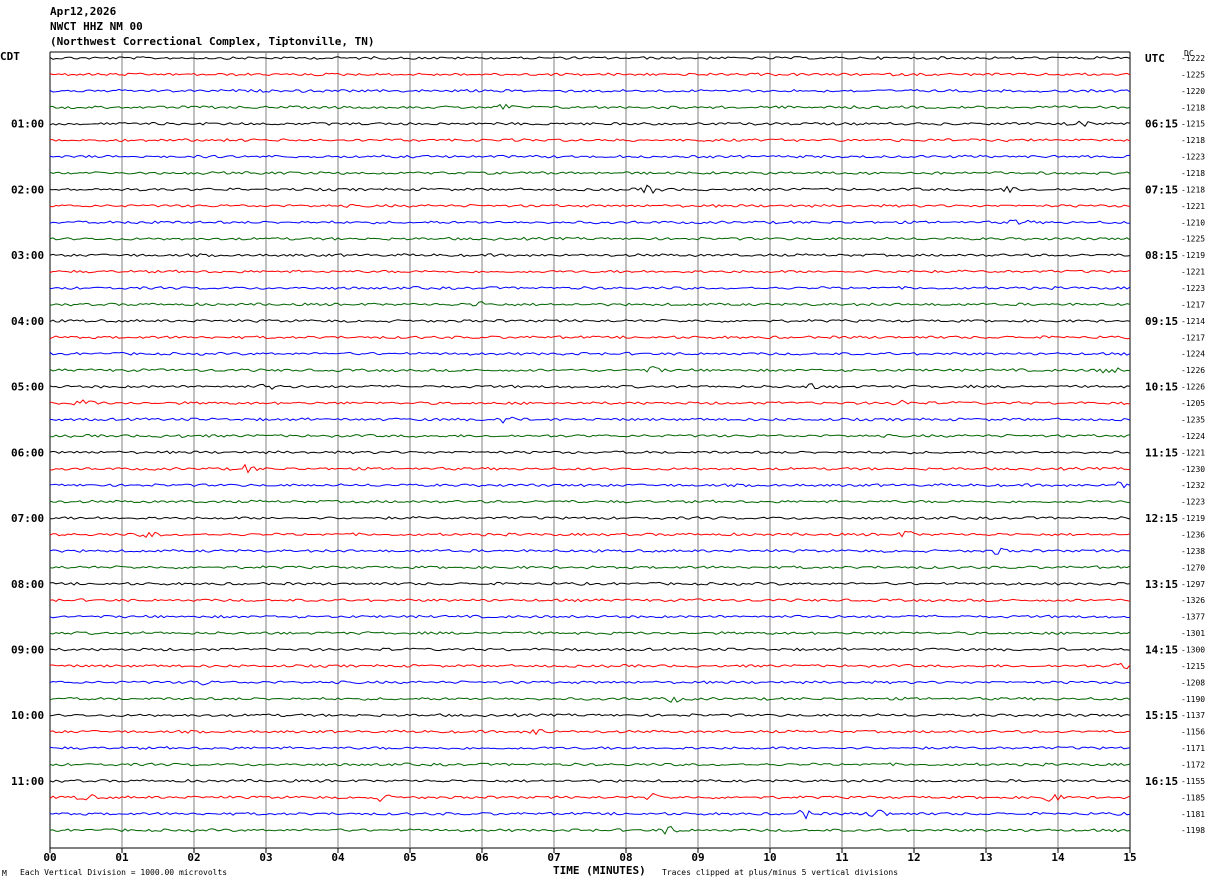 The width and height of the screenshot is (1210, 886). Describe the element at coordinates (1193, 764) in the screenshot. I see `dc-offset-label: -1172` at that location.